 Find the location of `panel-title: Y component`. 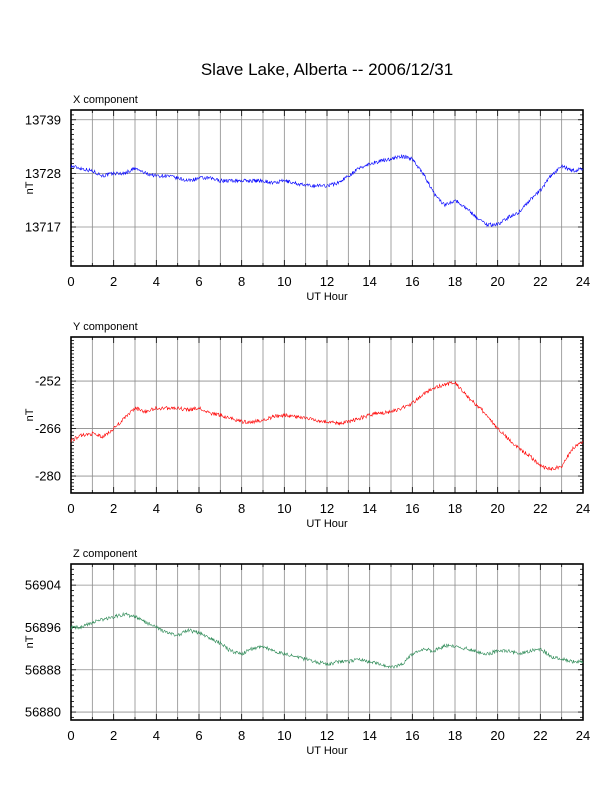

panel-title: Y component is located at coordinates (105, 327).